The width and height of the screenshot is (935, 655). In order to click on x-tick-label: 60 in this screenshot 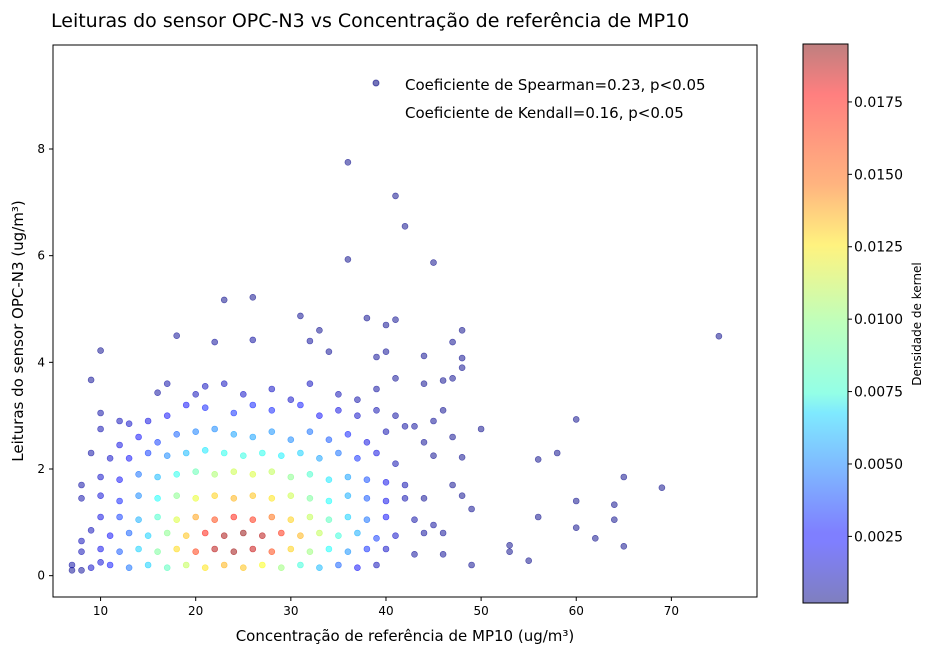, I will do `click(576, 611)`.